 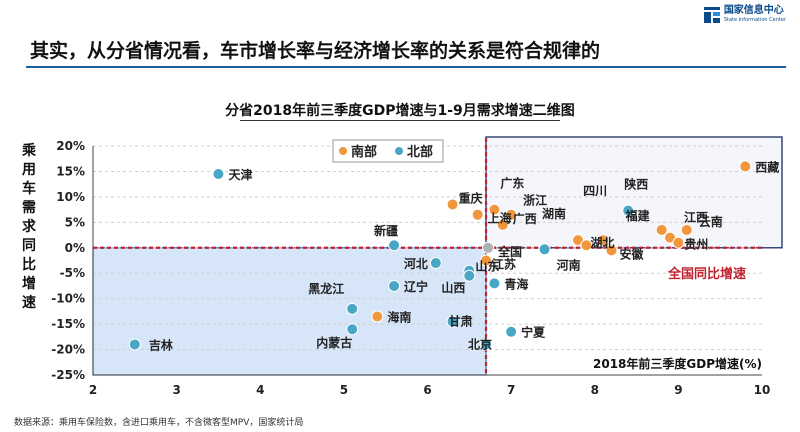 What do you see at coordinates (289, 311) in the screenshot?
I see `lower-left-quadrant-box` at bounding box center [289, 311].